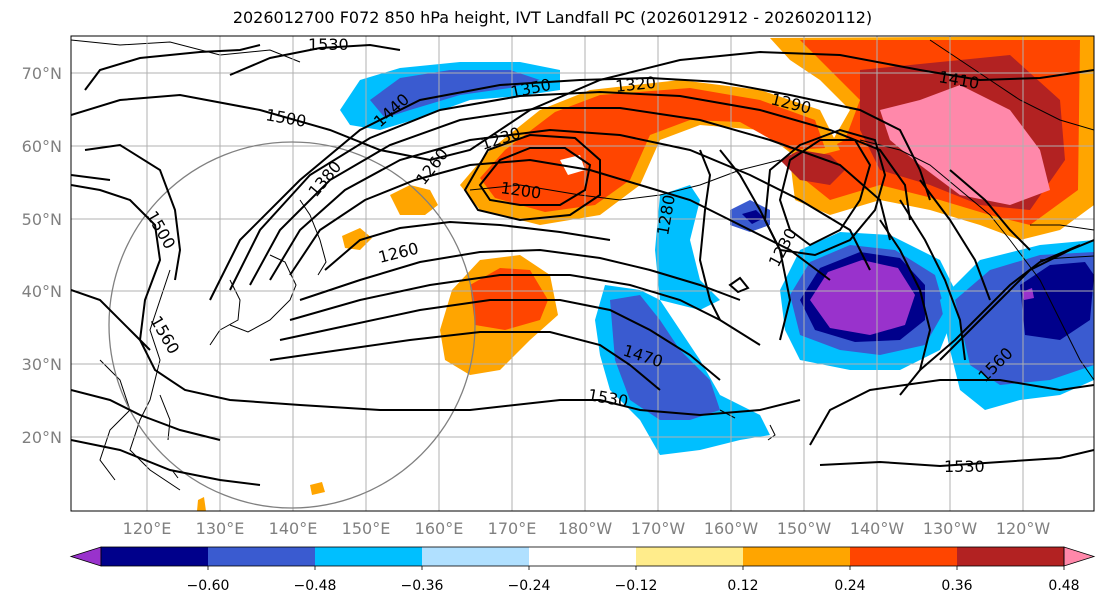 The image size is (1105, 604). Describe the element at coordinates (1063, 586) in the screenshot. I see `colorbar-tick-label: 0.48` at that location.